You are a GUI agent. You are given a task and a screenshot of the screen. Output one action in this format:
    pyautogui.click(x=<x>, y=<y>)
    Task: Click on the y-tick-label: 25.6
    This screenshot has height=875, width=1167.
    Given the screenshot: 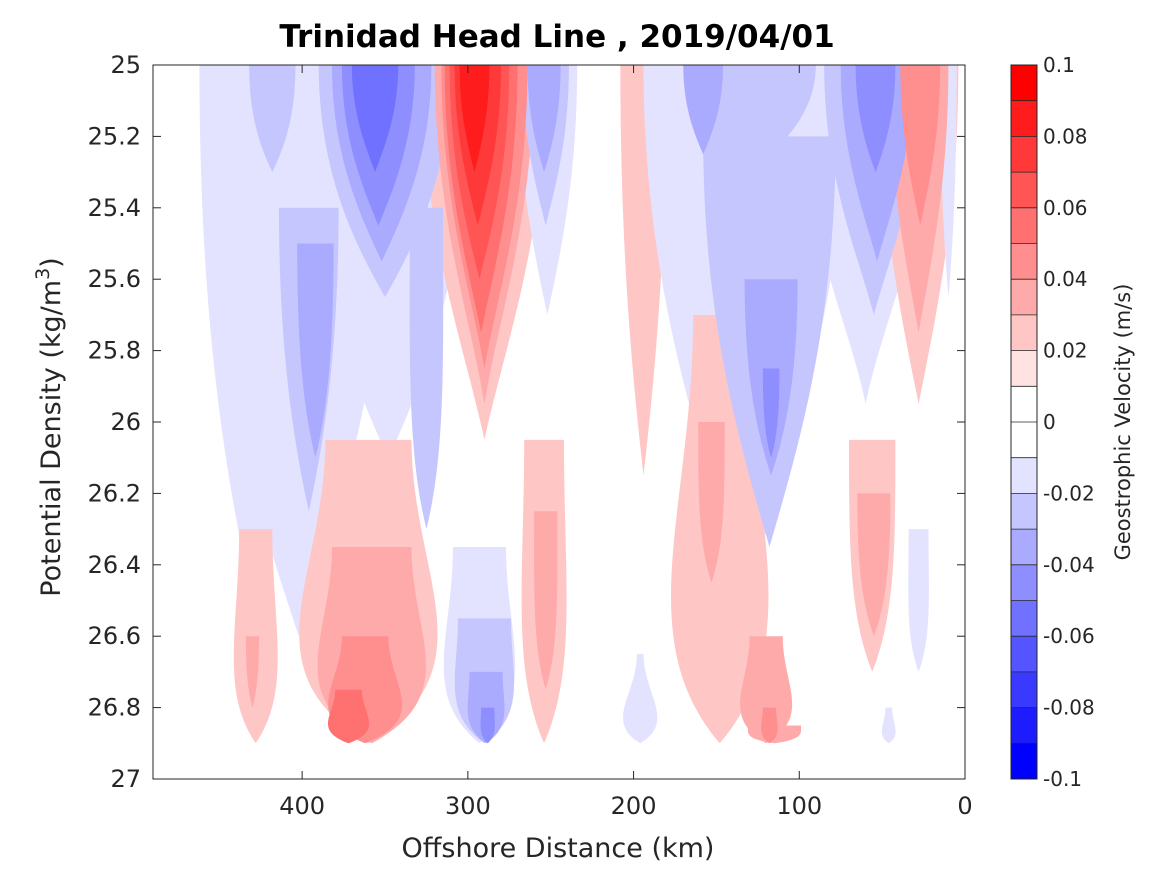 What is the action you would take?
    pyautogui.click(x=114, y=279)
    